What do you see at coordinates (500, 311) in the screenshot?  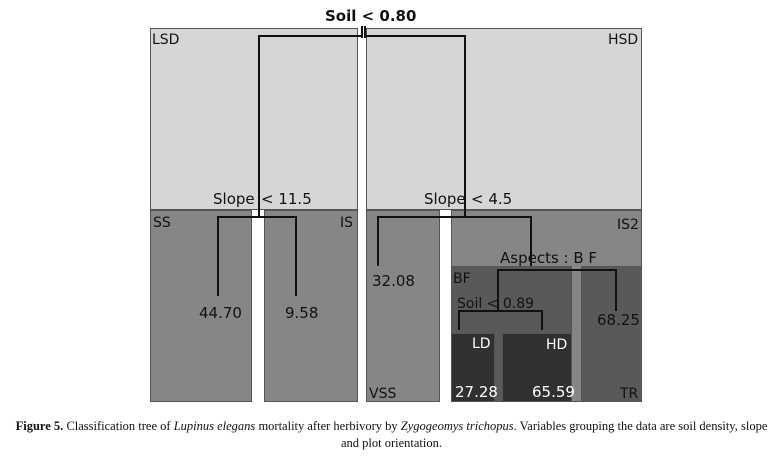 I see `soil-inner-branch` at bounding box center [500, 311].